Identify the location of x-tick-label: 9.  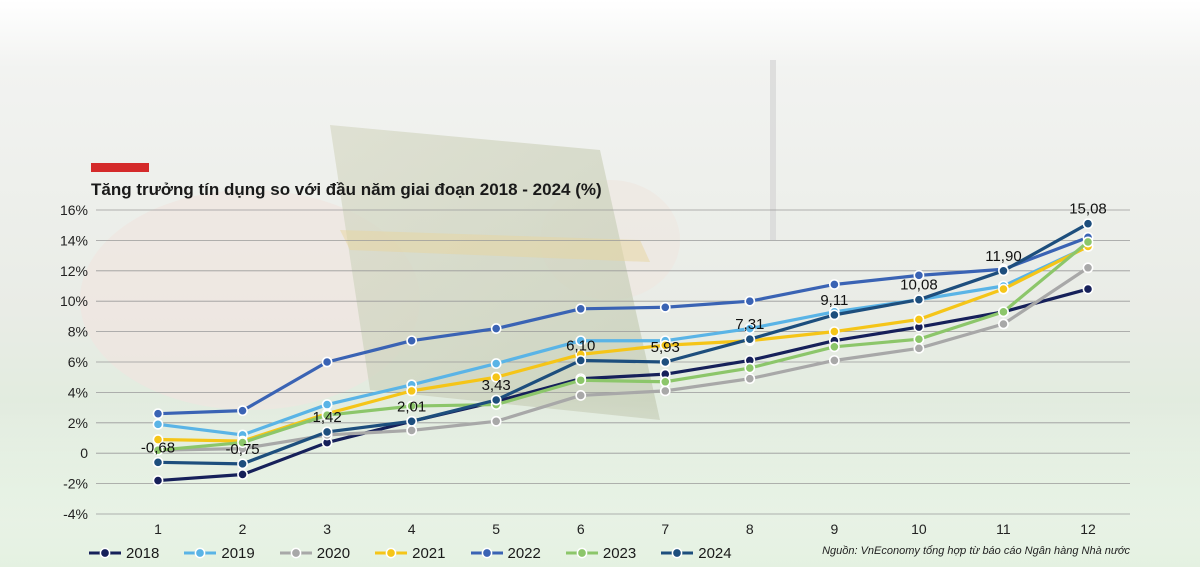
(834, 529).